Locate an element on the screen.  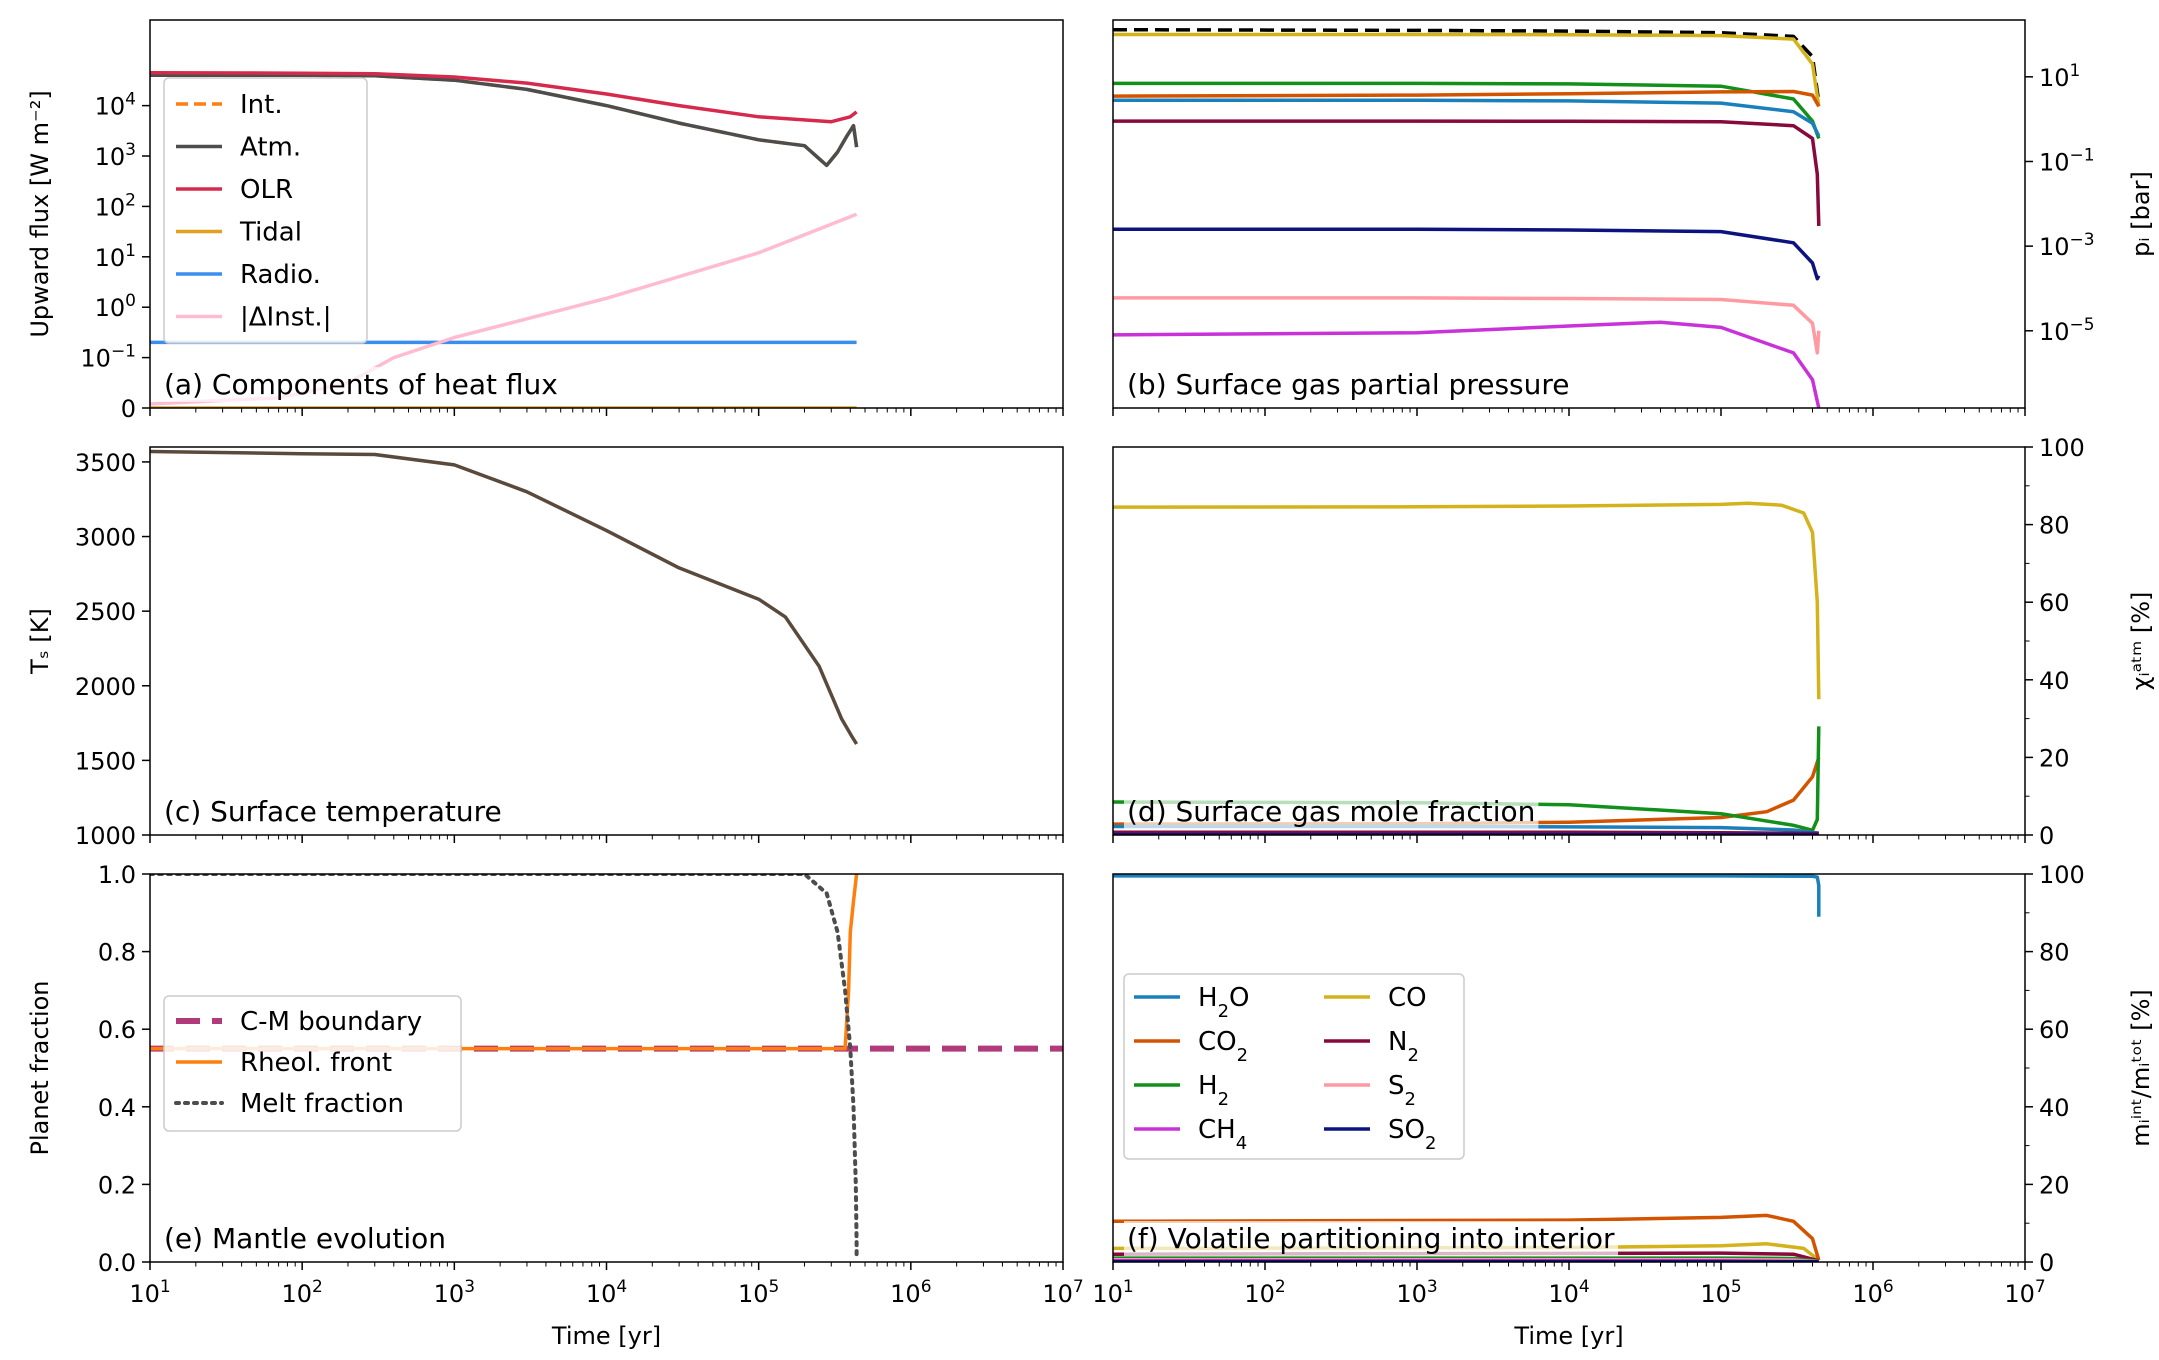
x-tick-label-e-0: 10¹ is located at coordinates (149, 1292).